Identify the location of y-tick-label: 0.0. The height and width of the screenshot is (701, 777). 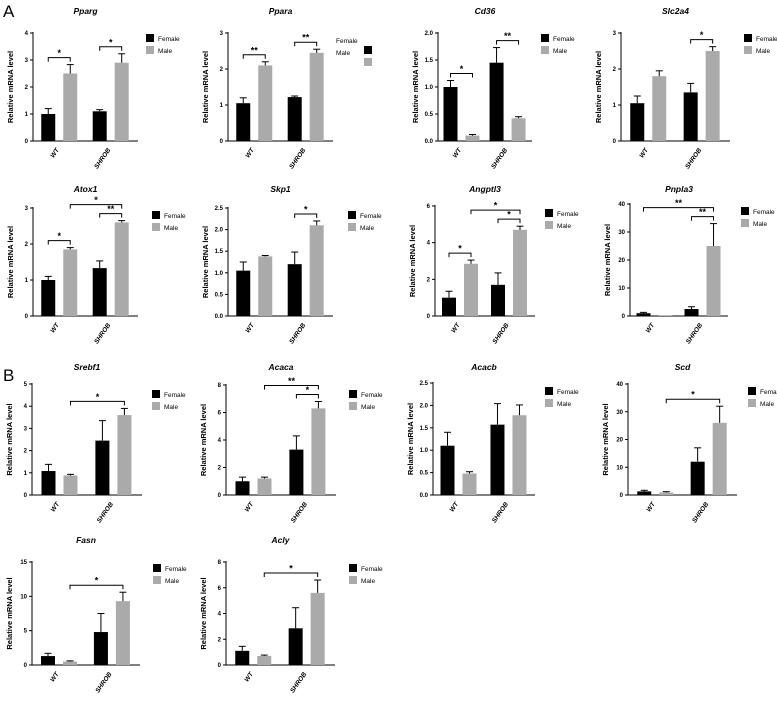
(429, 142).